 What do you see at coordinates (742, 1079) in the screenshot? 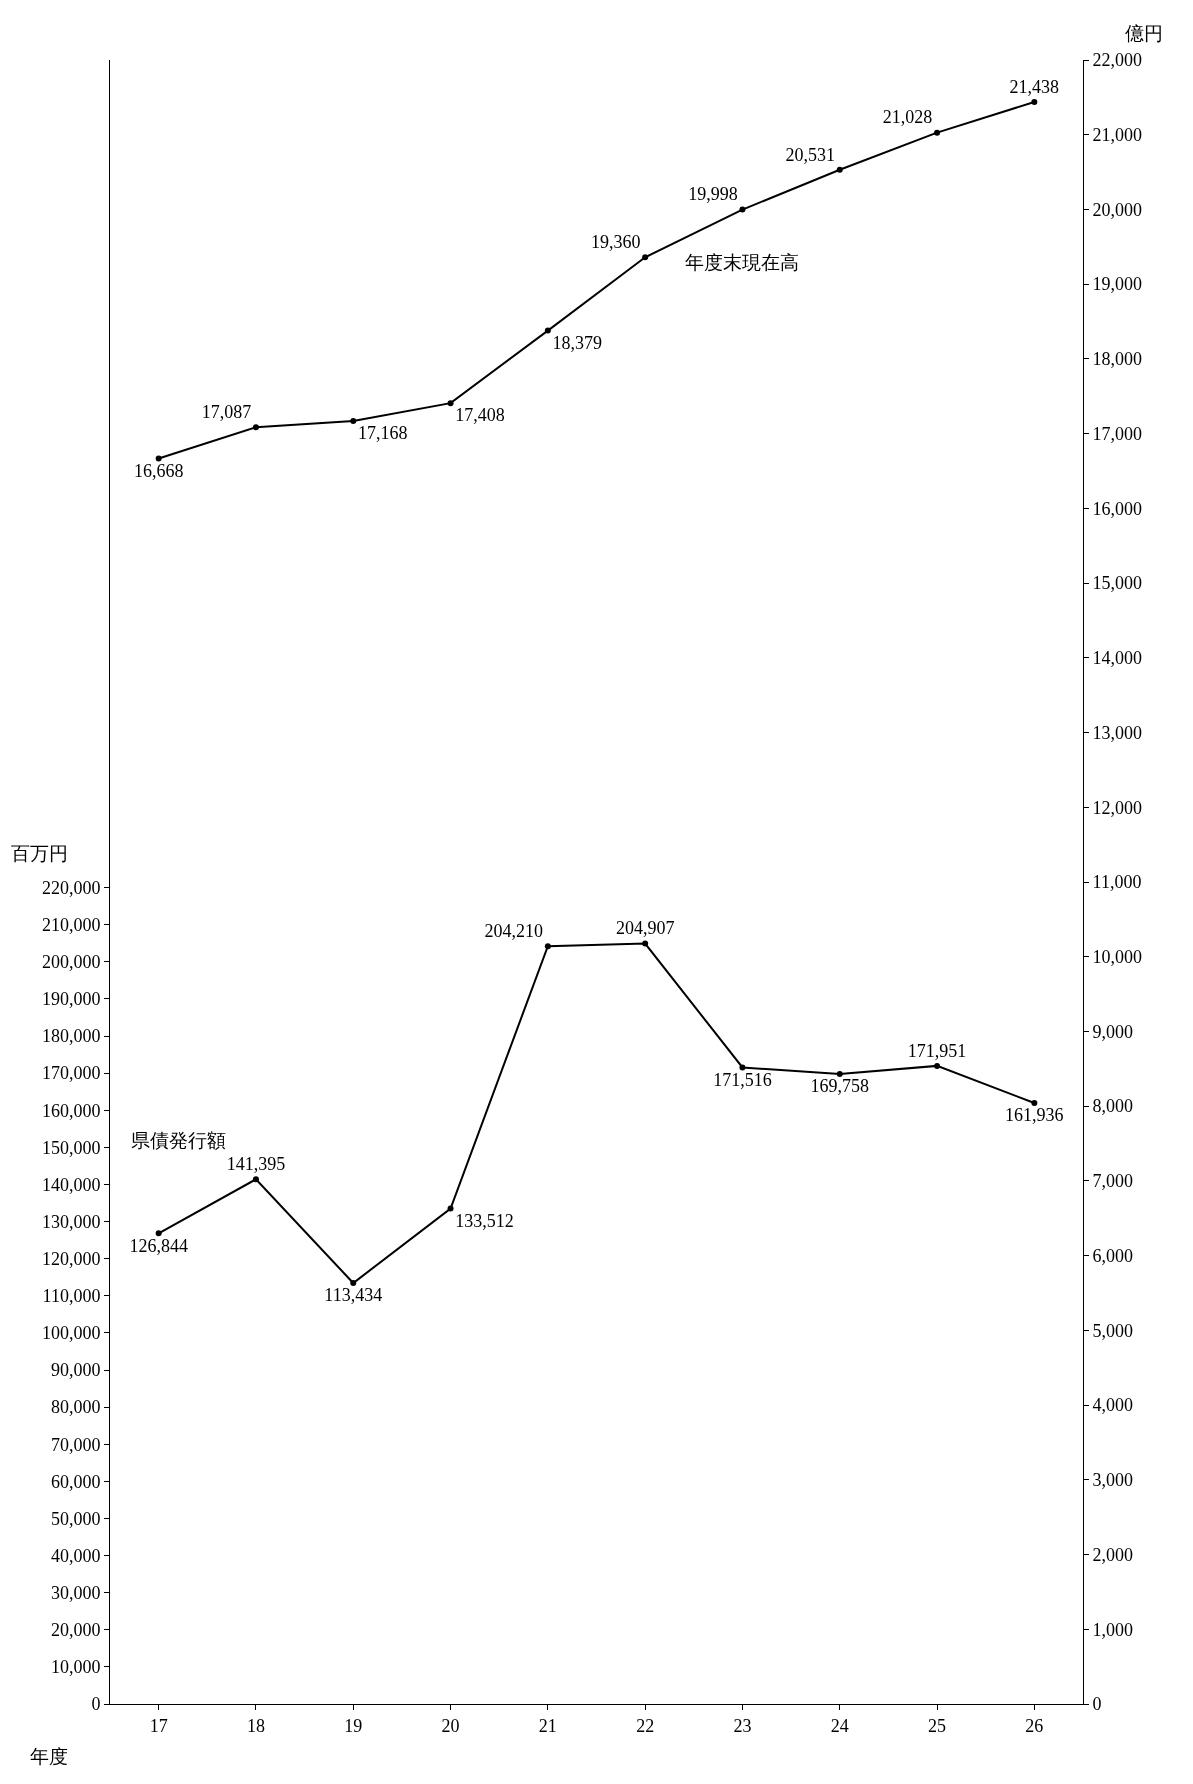
I see `data-label: 171,516` at bounding box center [742, 1079].